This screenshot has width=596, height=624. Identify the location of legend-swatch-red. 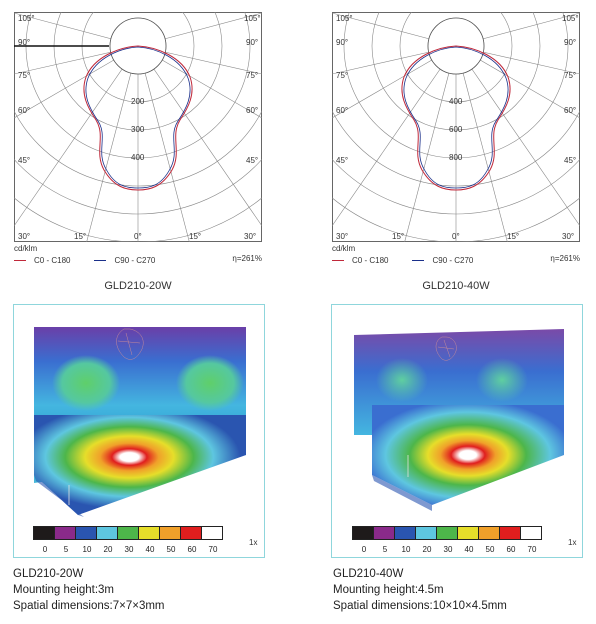
(20, 260).